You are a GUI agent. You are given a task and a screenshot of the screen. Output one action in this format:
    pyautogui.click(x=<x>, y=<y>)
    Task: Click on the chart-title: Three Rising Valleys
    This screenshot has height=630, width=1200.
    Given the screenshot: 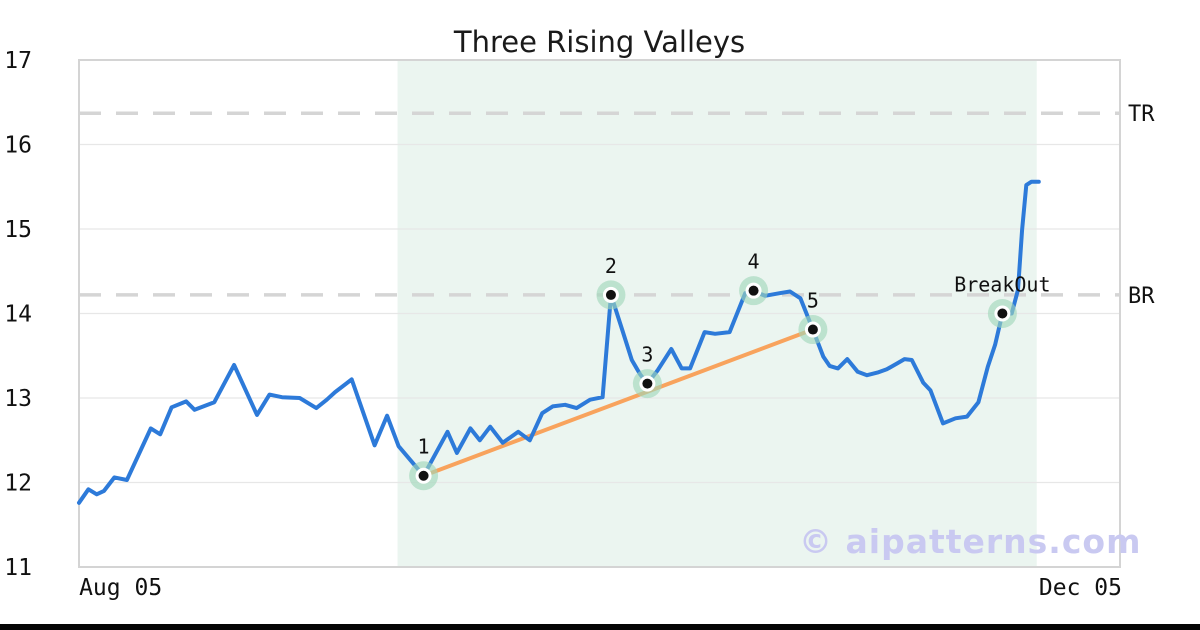 What is the action you would take?
    pyautogui.click(x=599, y=42)
    